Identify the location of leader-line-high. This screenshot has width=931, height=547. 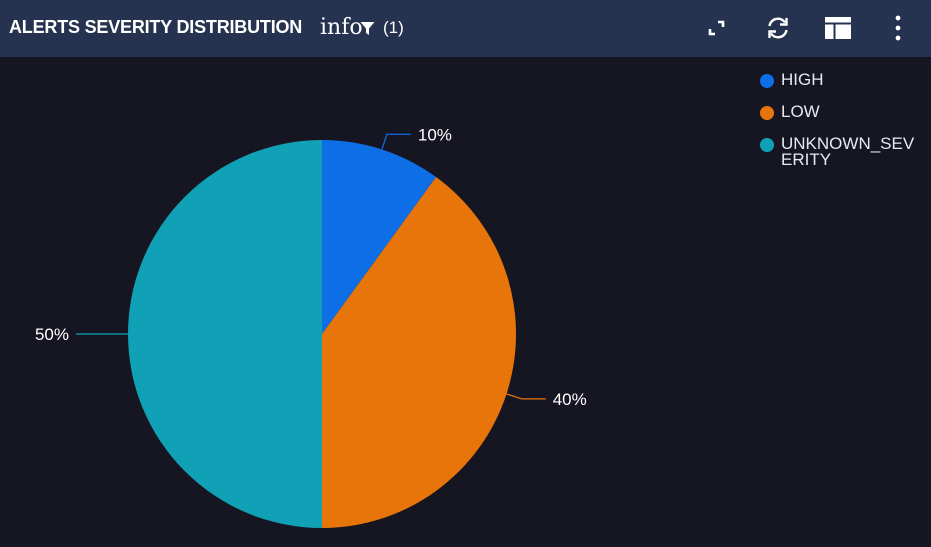
(396, 141).